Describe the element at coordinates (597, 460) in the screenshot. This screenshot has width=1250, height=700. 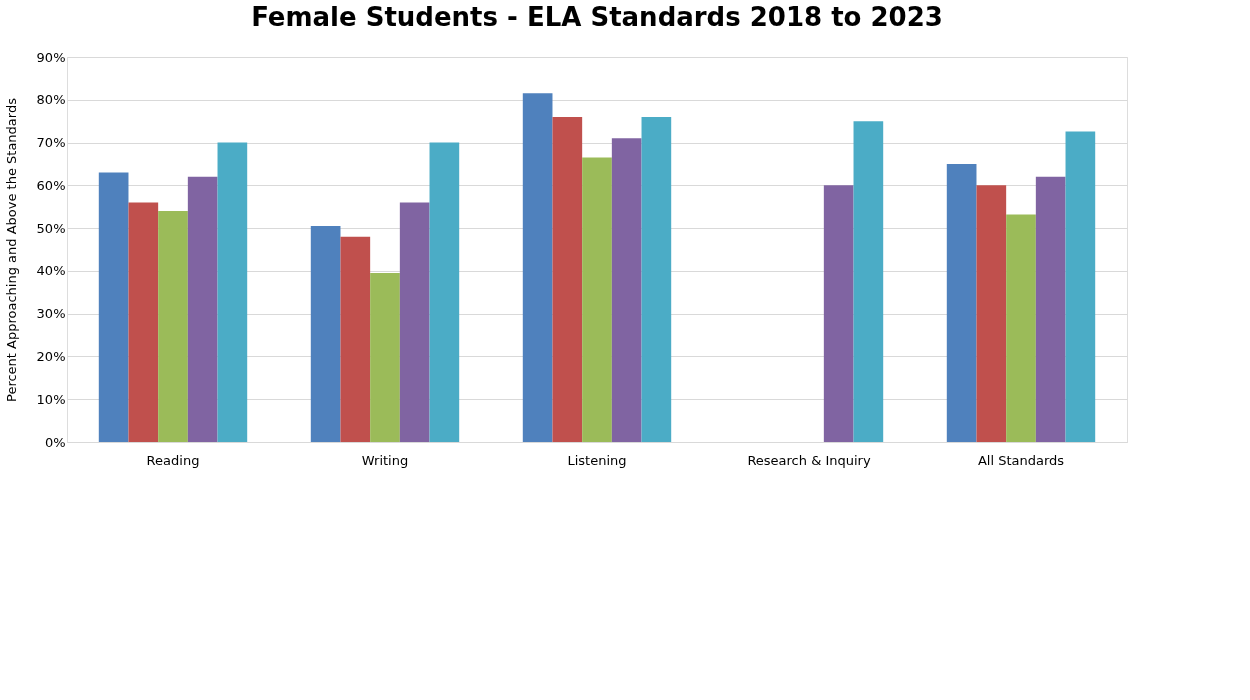
I see `x-tick-label: Listening` at that location.